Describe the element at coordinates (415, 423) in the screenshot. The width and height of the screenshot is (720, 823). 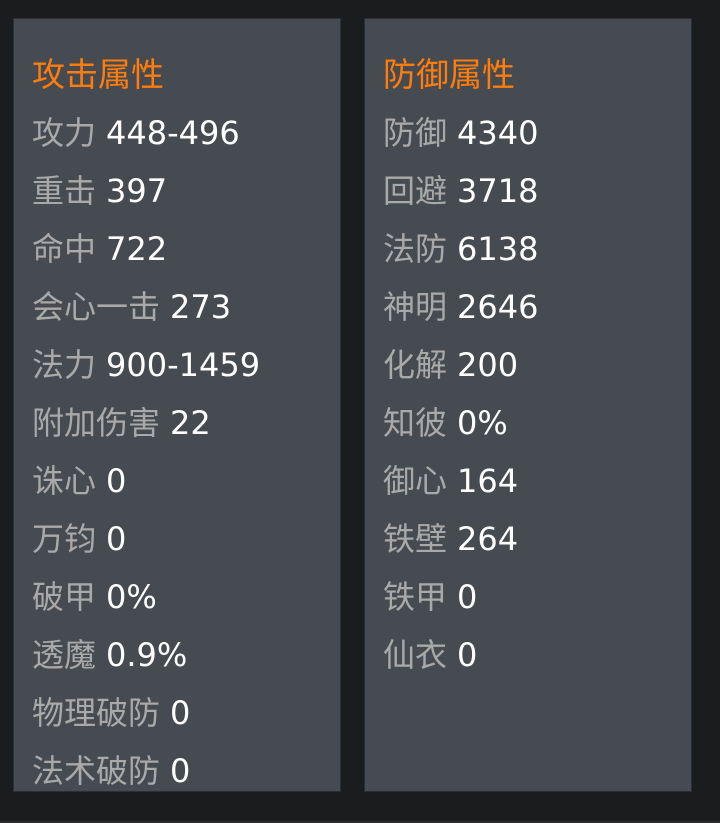
I see `stat-label: 知彼` at that location.